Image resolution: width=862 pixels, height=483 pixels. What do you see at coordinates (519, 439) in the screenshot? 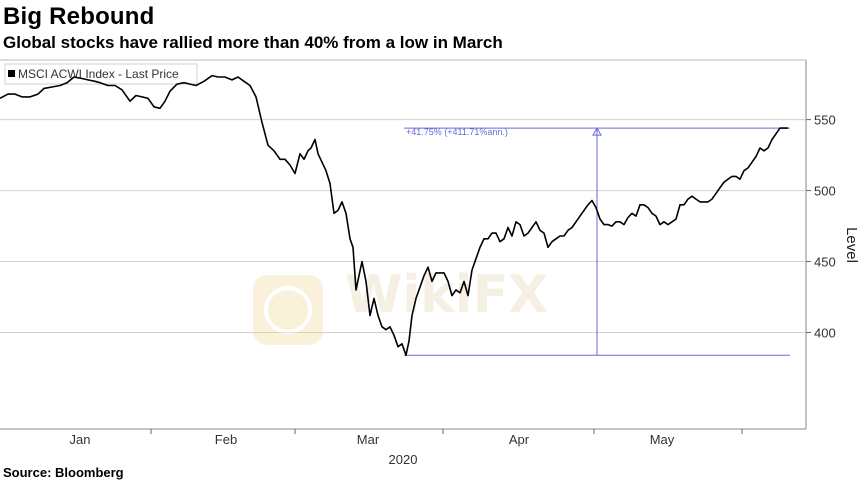
I see `x-tick-label: Apr` at bounding box center [519, 439].